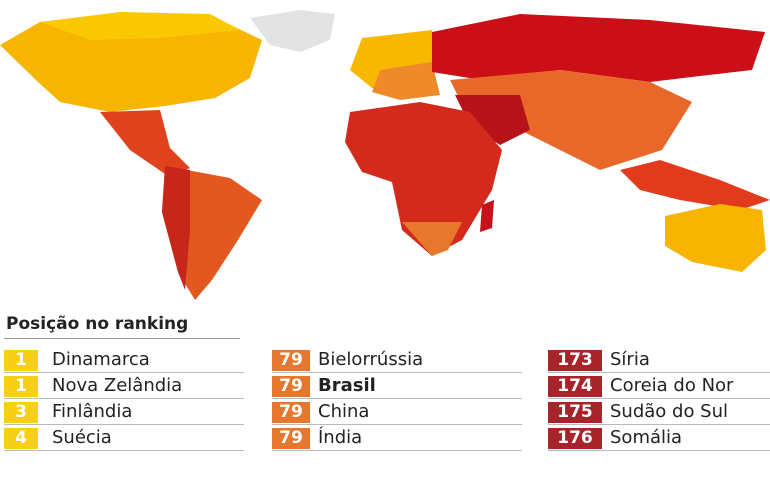 Image resolution: width=770 pixels, height=480 pixels. I want to click on country-name: Síria, so click(630, 359).